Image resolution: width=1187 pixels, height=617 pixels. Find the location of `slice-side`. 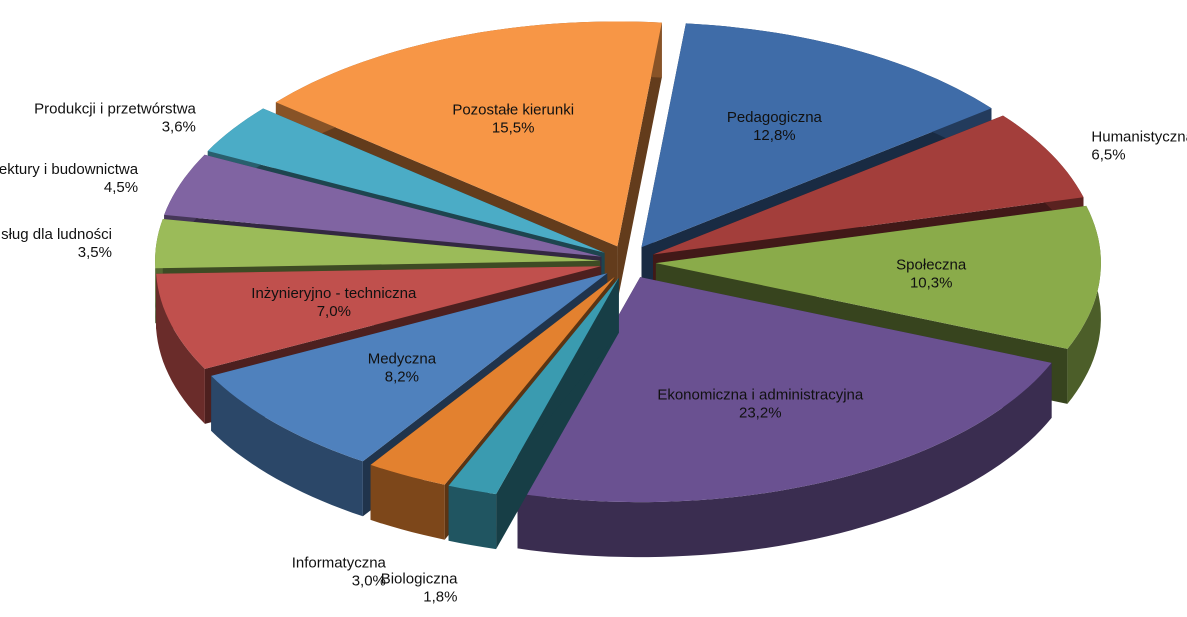

slice-side is located at coordinates (639, 162).